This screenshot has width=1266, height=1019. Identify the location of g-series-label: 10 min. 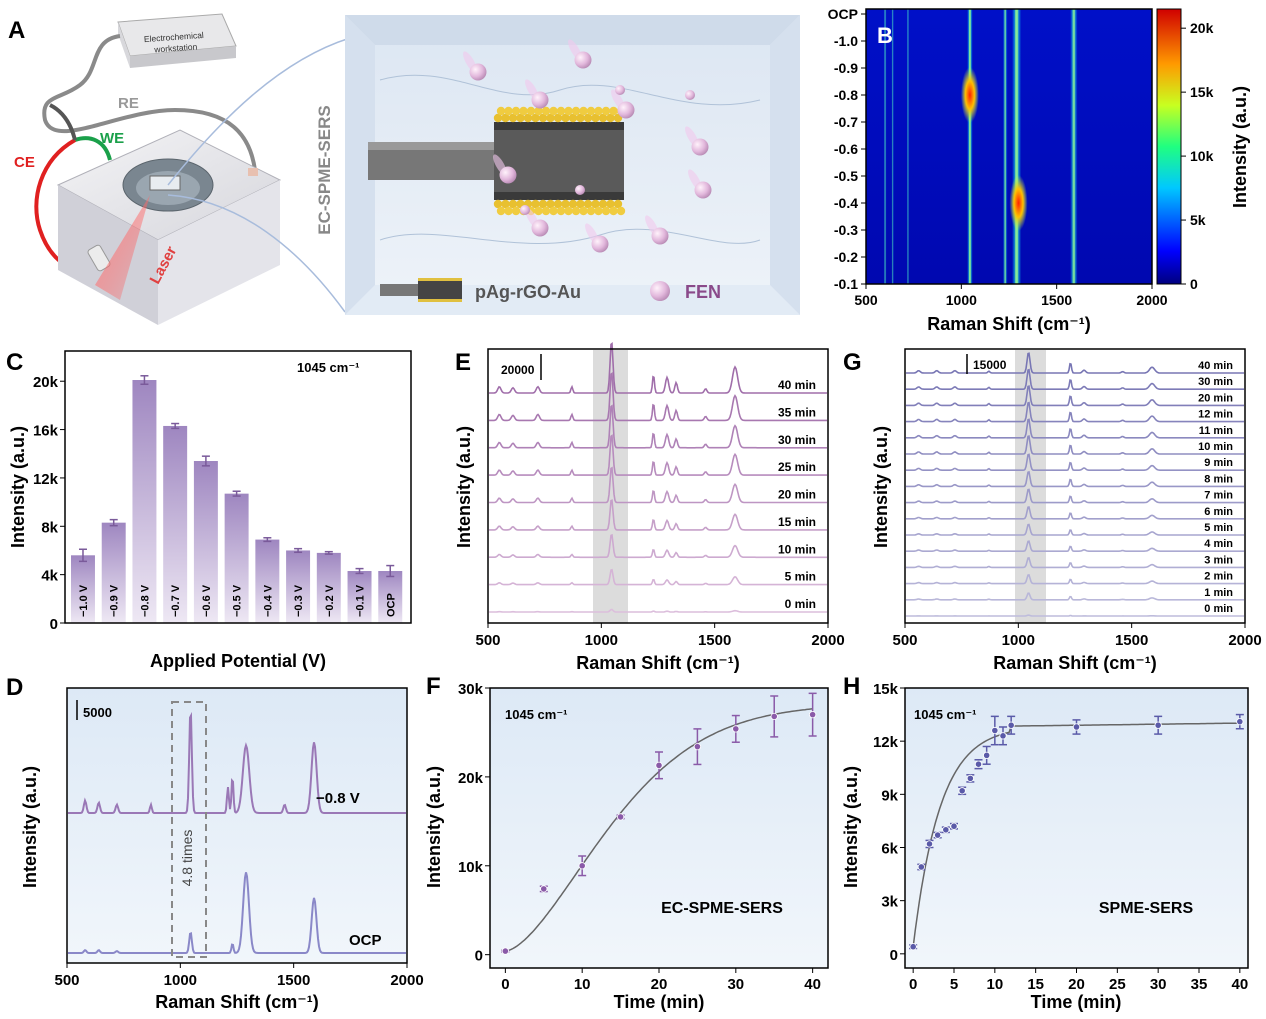
(1215, 447).